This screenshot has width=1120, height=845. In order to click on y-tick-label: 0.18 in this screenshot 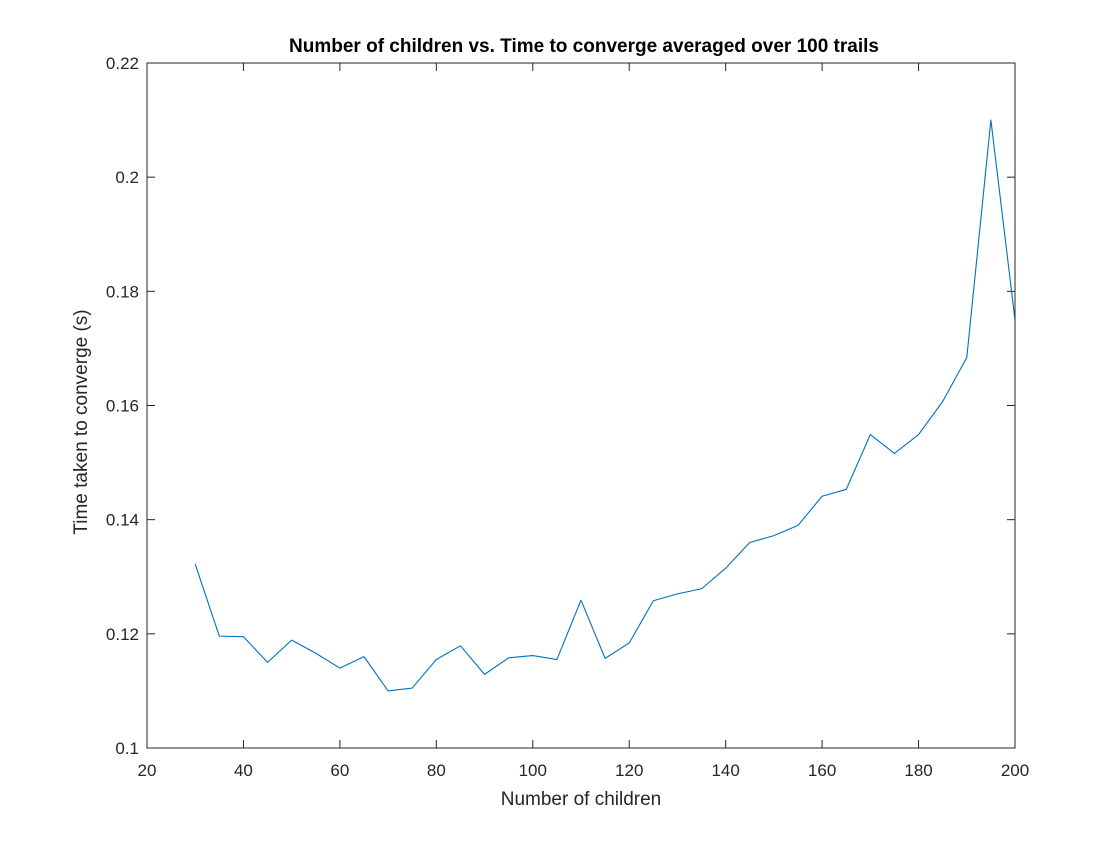, I will do `click(122, 291)`.